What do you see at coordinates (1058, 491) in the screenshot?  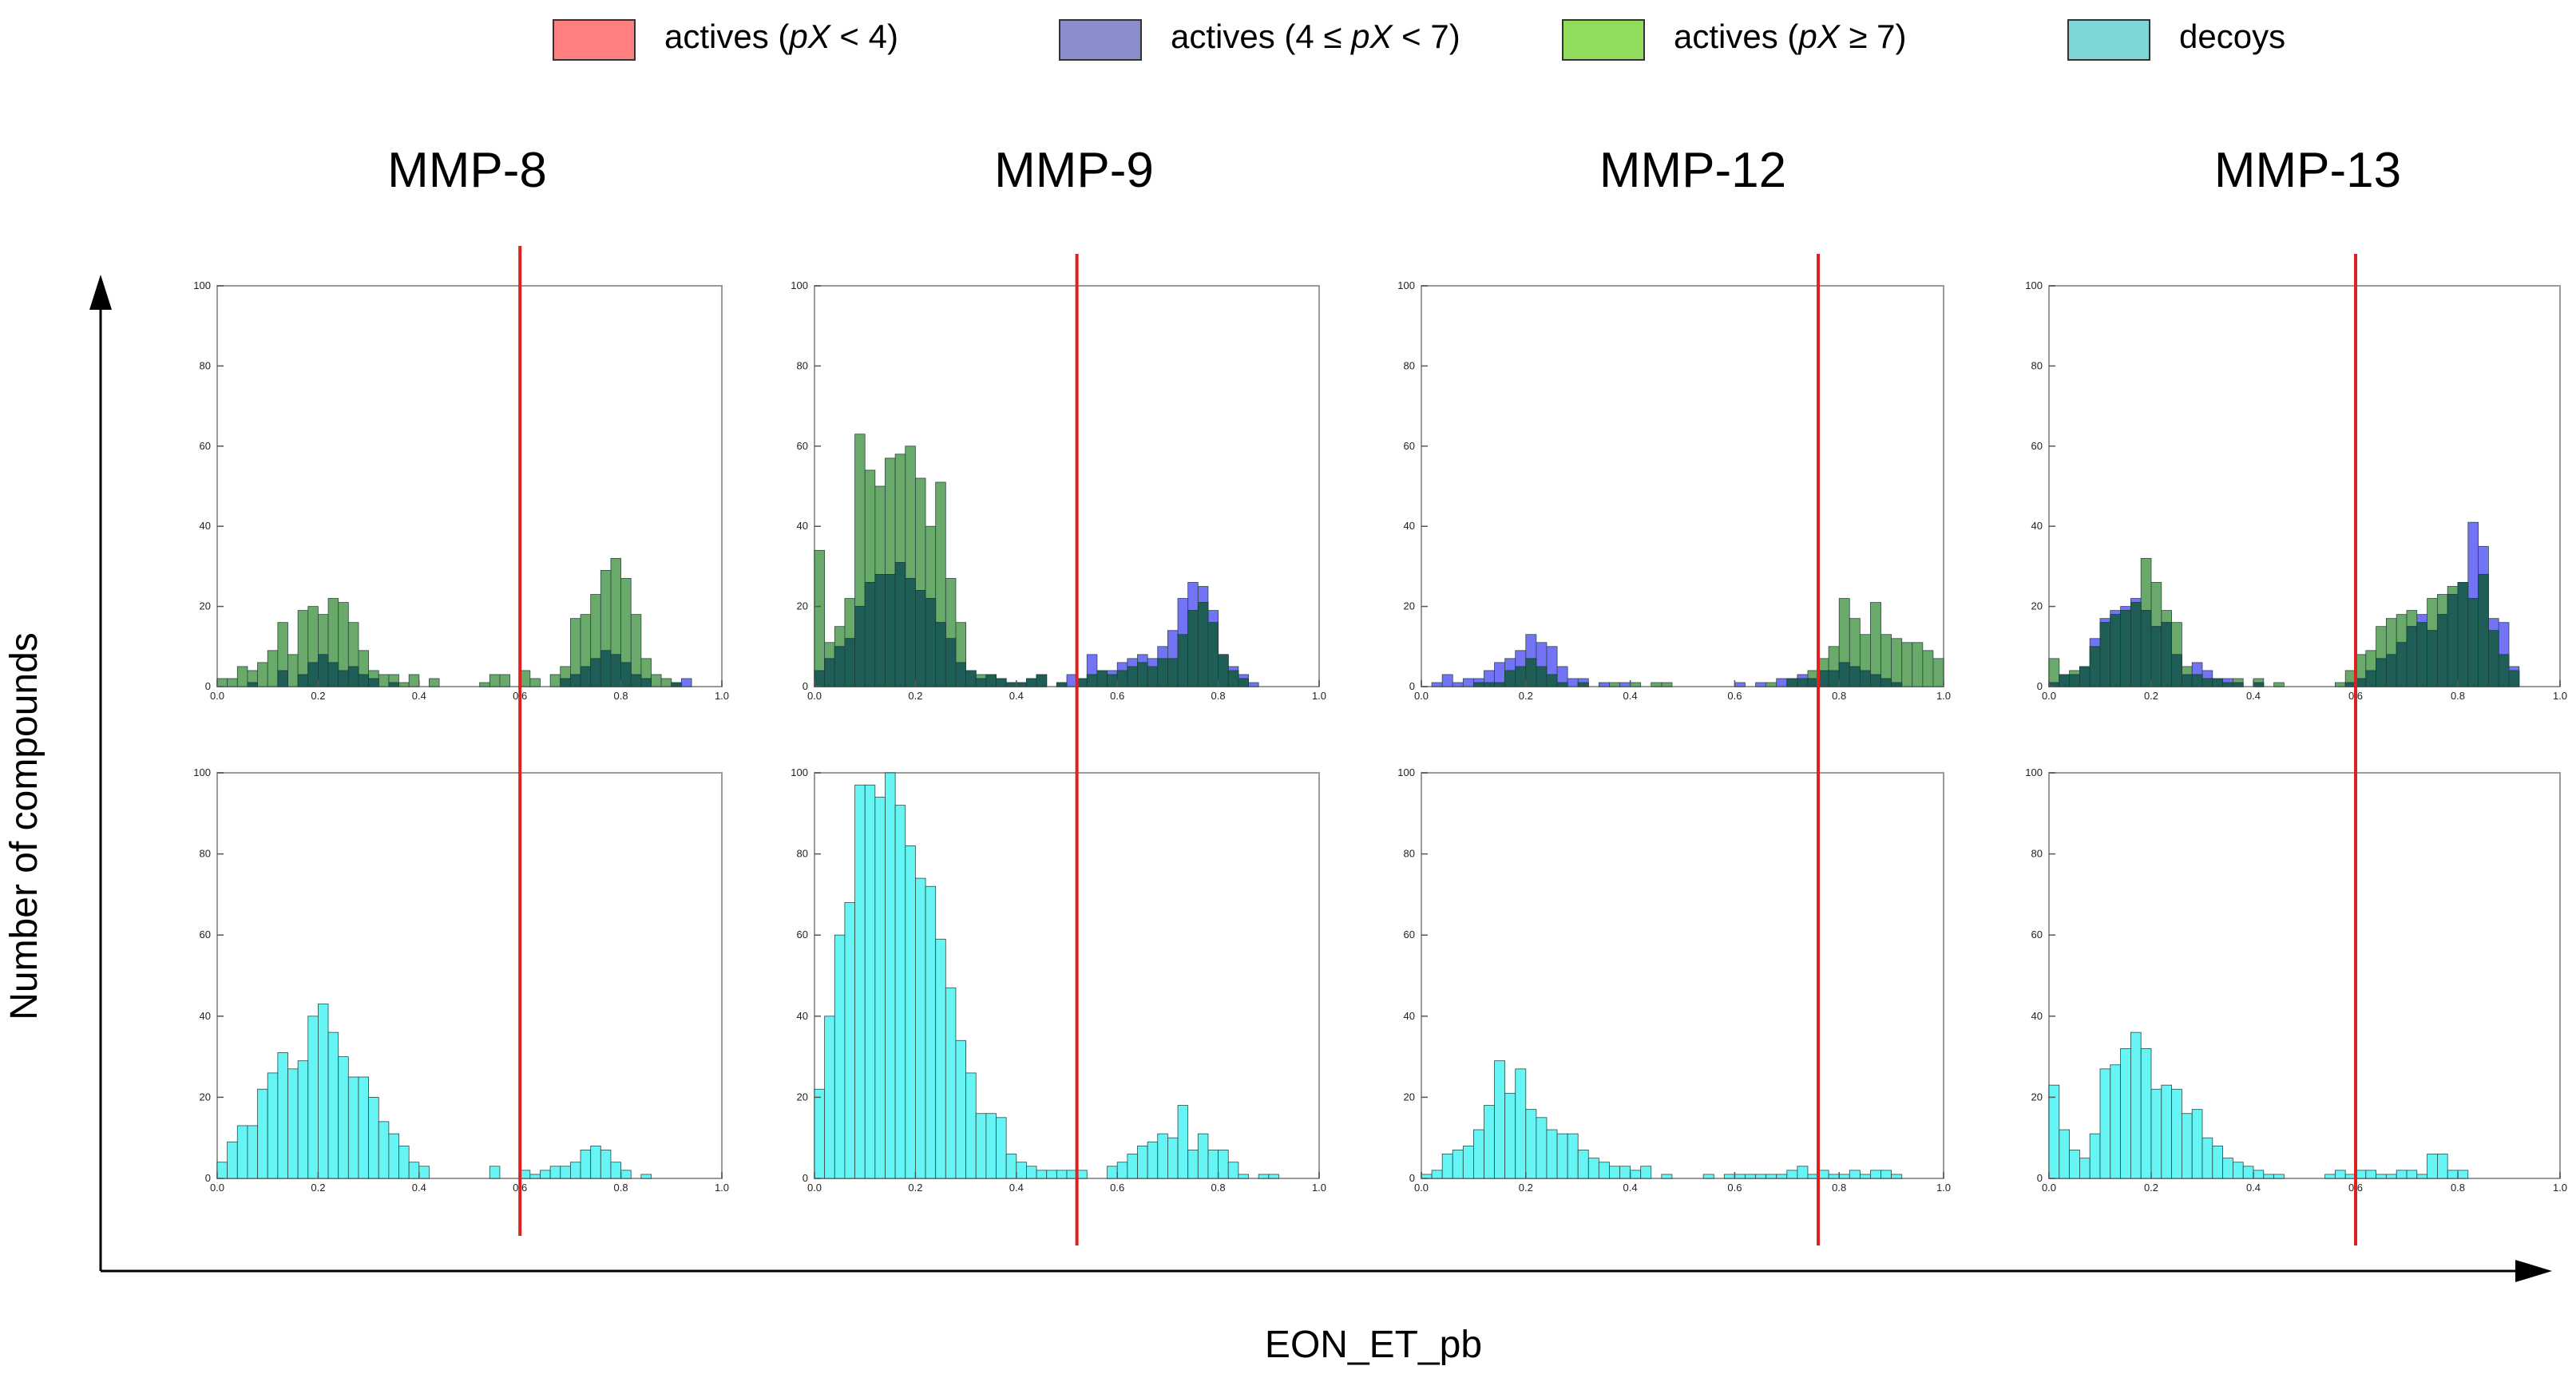 I see `panel-1-actives: 0 20 40 60 80 100 0.0 0.2 0.4 0.6 0.8 1.0` at bounding box center [1058, 491].